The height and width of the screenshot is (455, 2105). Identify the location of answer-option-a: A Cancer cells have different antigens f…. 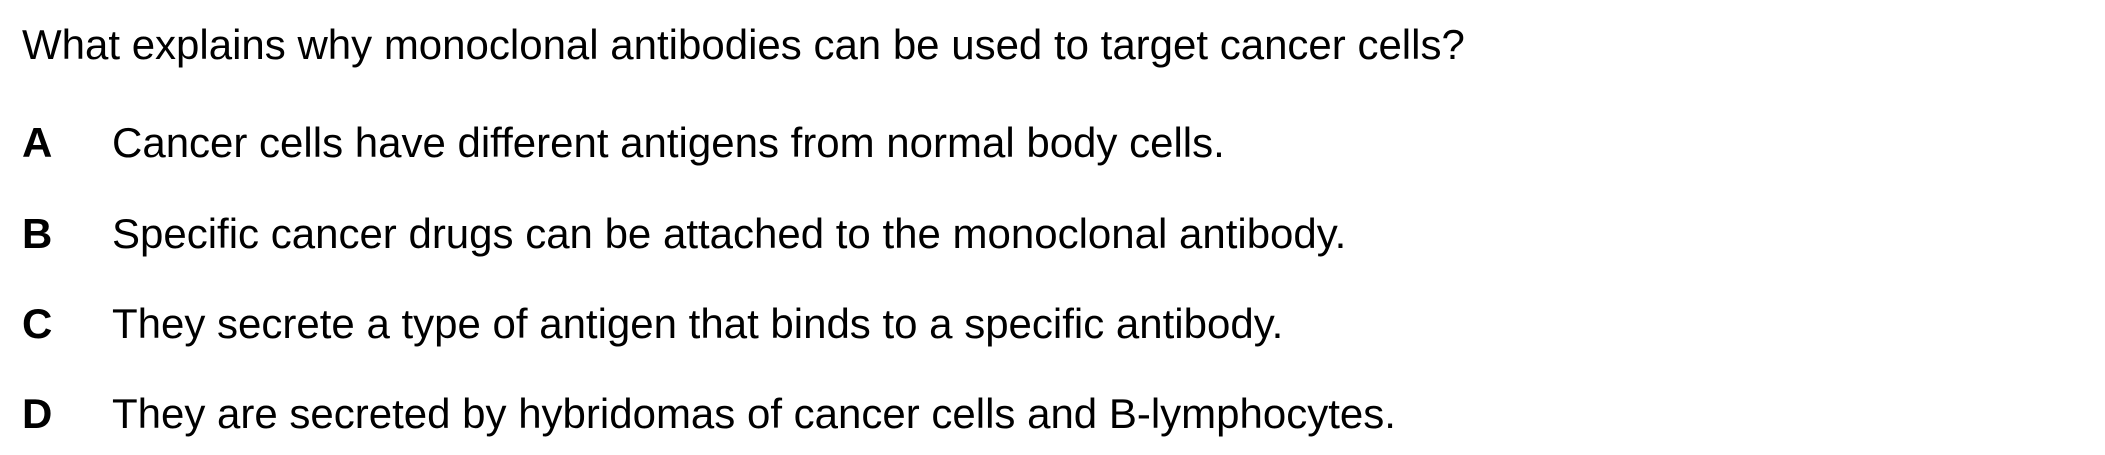
(623, 143).